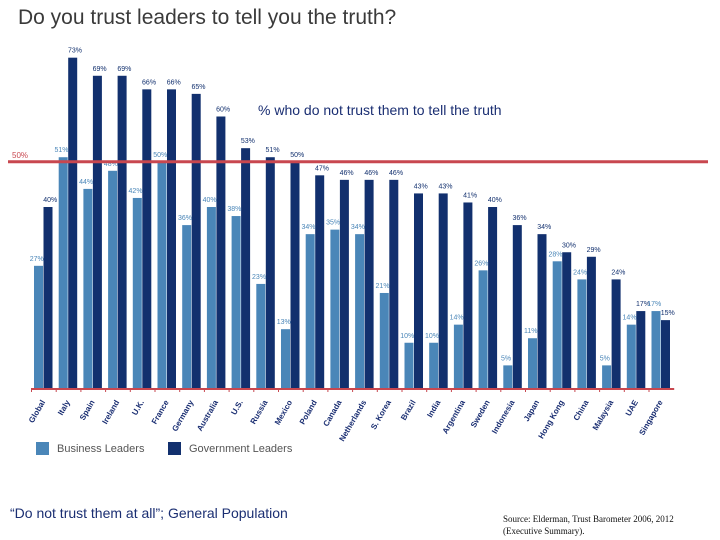 The height and width of the screenshot is (540, 720). I want to click on category-label: S. Korea, so click(381, 414).